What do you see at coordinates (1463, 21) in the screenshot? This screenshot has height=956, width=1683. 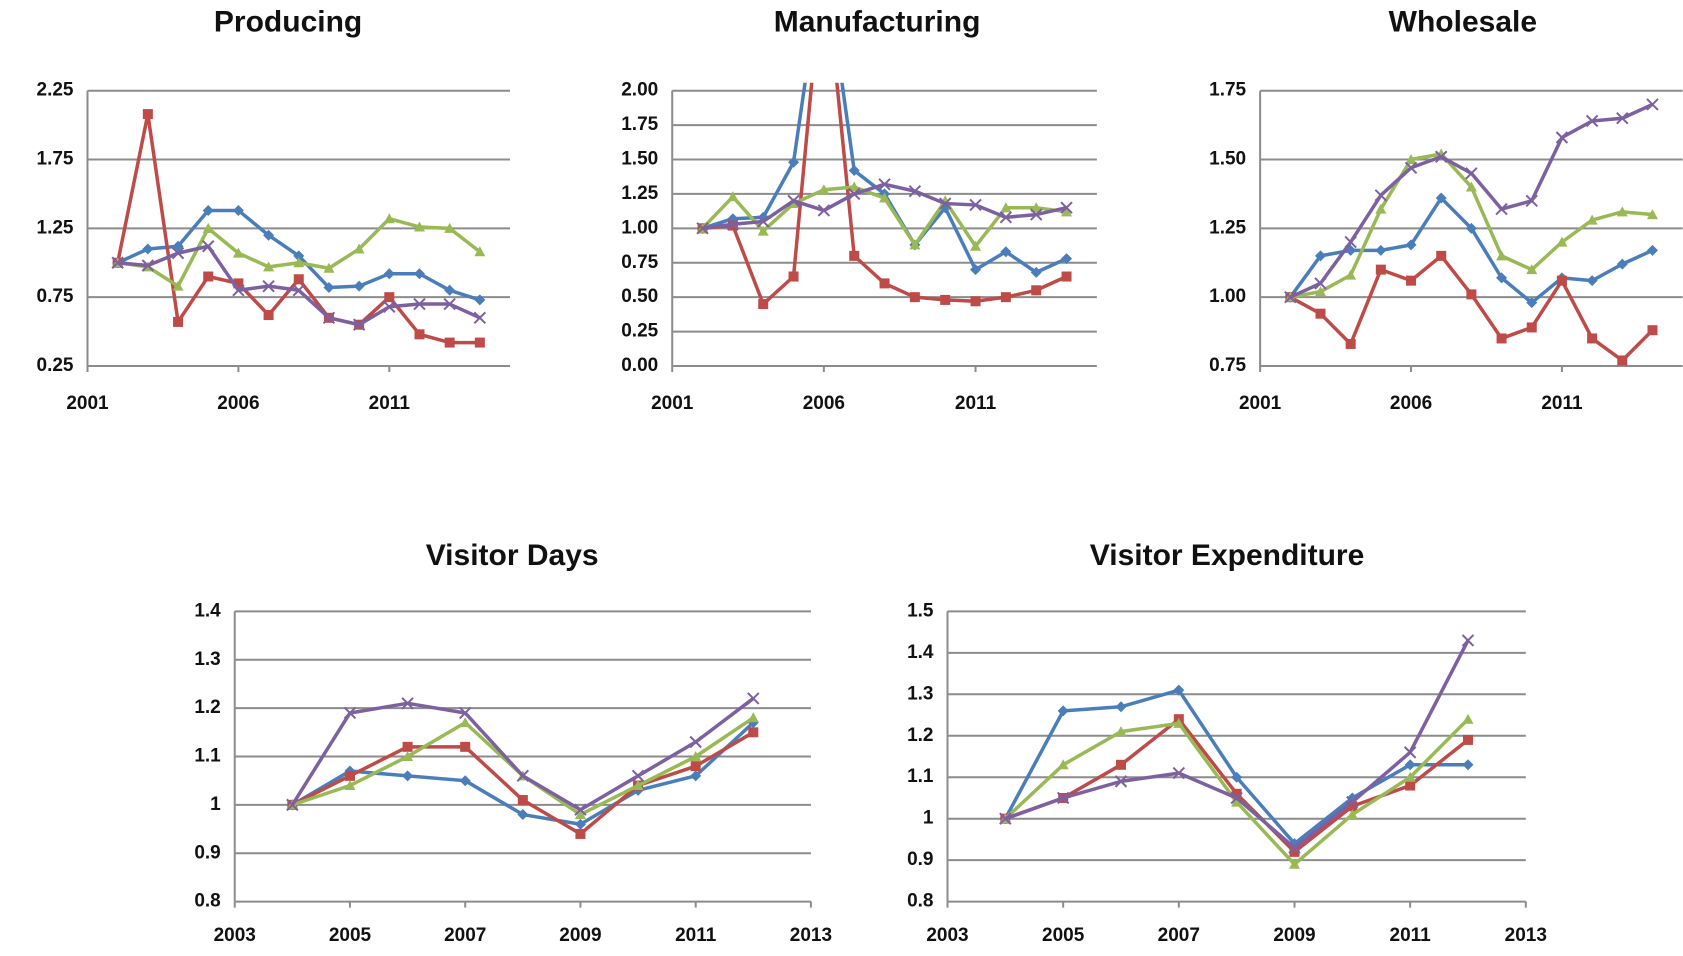 I see `chart-title: Wholesale` at bounding box center [1463, 21].